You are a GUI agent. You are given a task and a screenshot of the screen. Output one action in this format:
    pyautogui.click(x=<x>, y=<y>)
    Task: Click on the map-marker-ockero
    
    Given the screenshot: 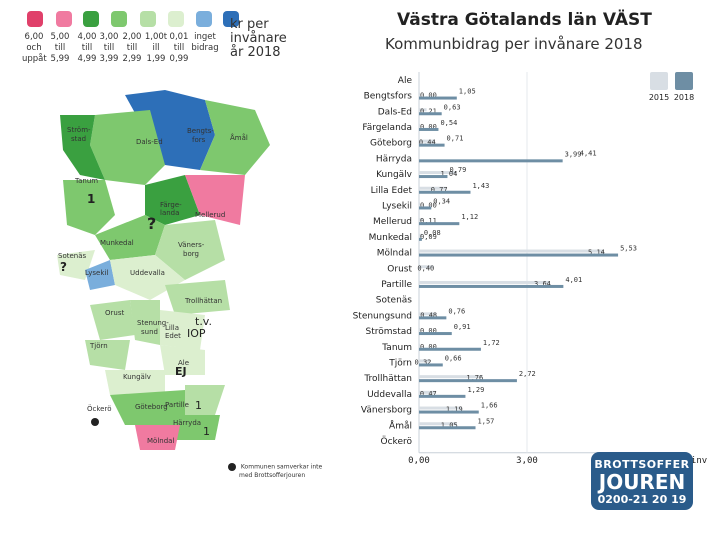 What is the action you would take?
    pyautogui.click(x=95, y=422)
    